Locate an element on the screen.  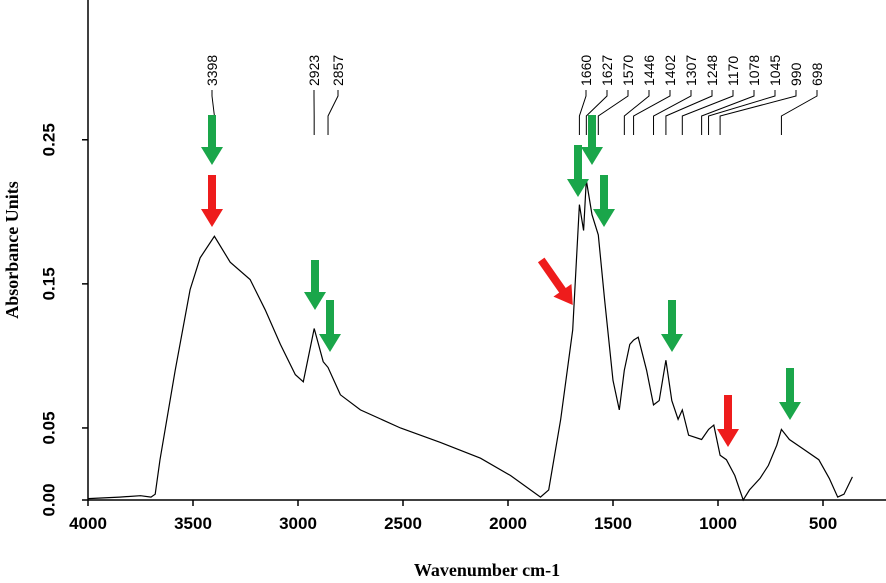
x-tick-label: 2000 is located at coordinates (508, 523).